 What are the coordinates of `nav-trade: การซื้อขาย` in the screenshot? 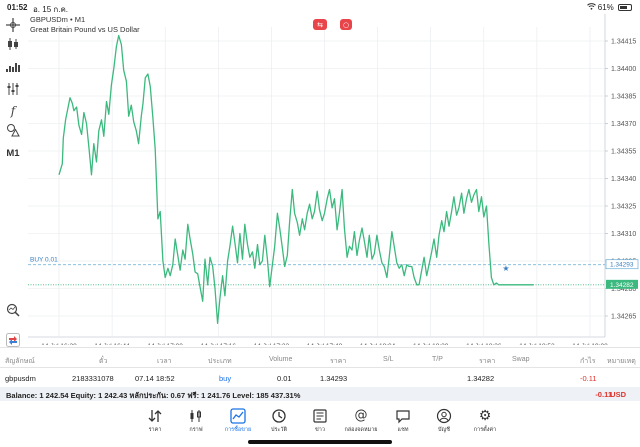 It's located at (238, 421).